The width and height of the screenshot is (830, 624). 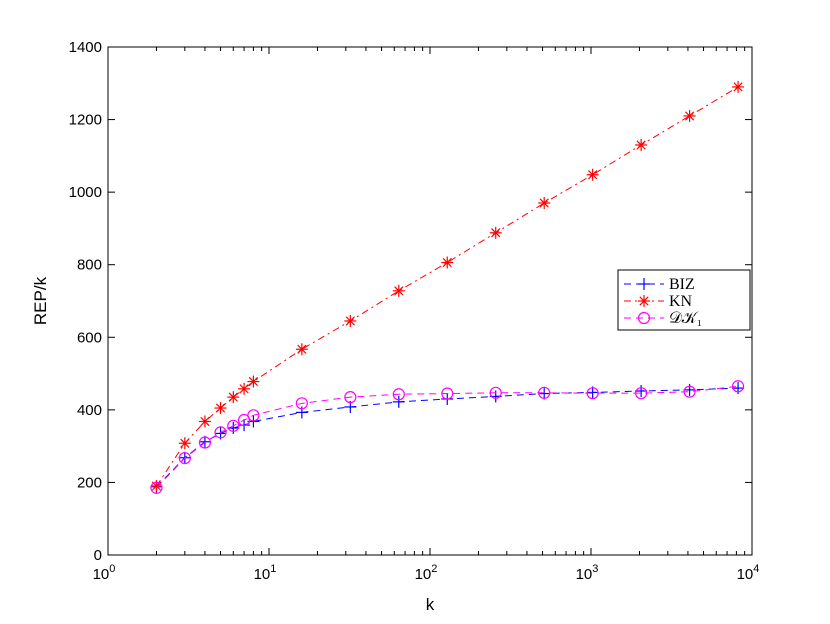 I want to click on x-tick-label: 10², so click(x=426, y=573).